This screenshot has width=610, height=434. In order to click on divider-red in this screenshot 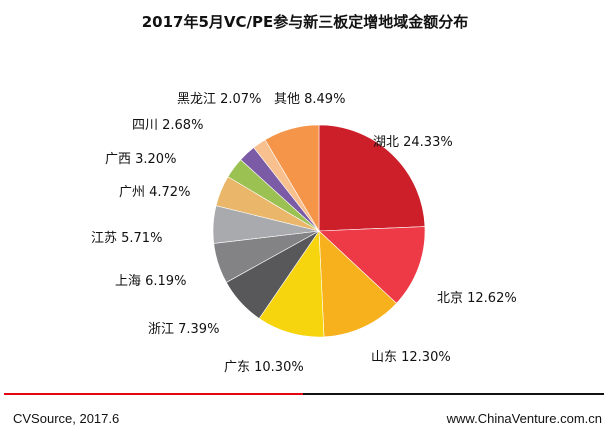, I will do `click(153, 394)`.